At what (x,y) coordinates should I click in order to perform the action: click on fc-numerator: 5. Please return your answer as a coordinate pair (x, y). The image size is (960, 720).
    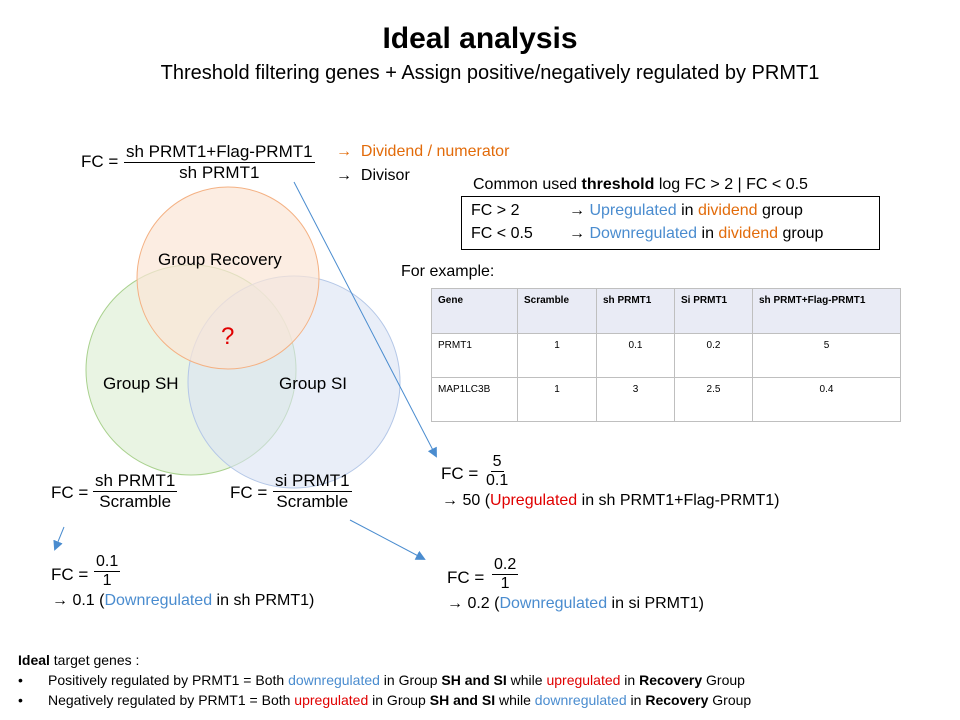
    Looking at the image, I should click on (497, 463).